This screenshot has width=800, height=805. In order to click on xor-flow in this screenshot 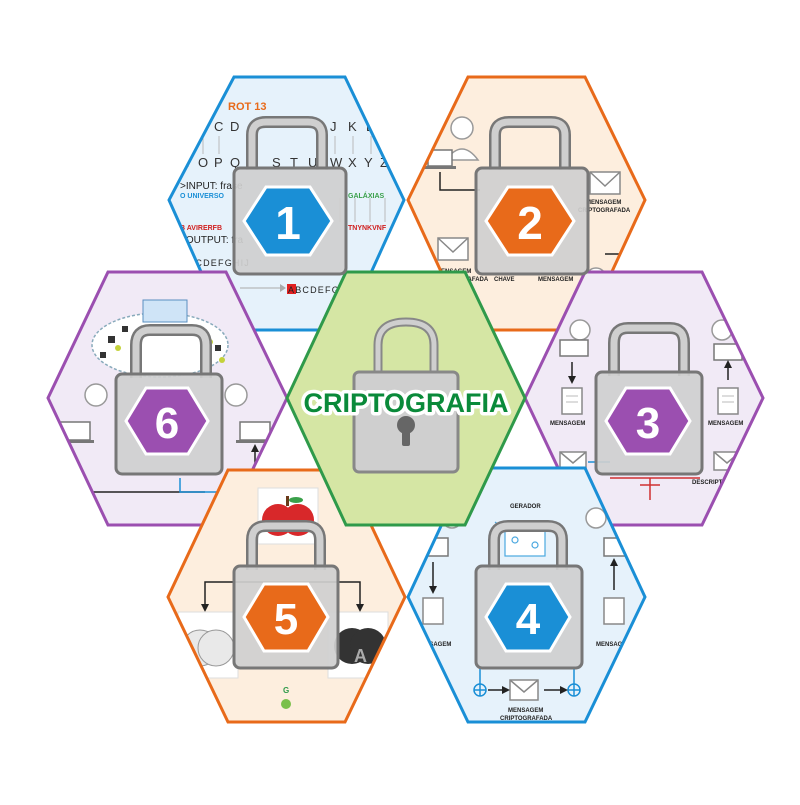, I will do `click(527, 682)`.